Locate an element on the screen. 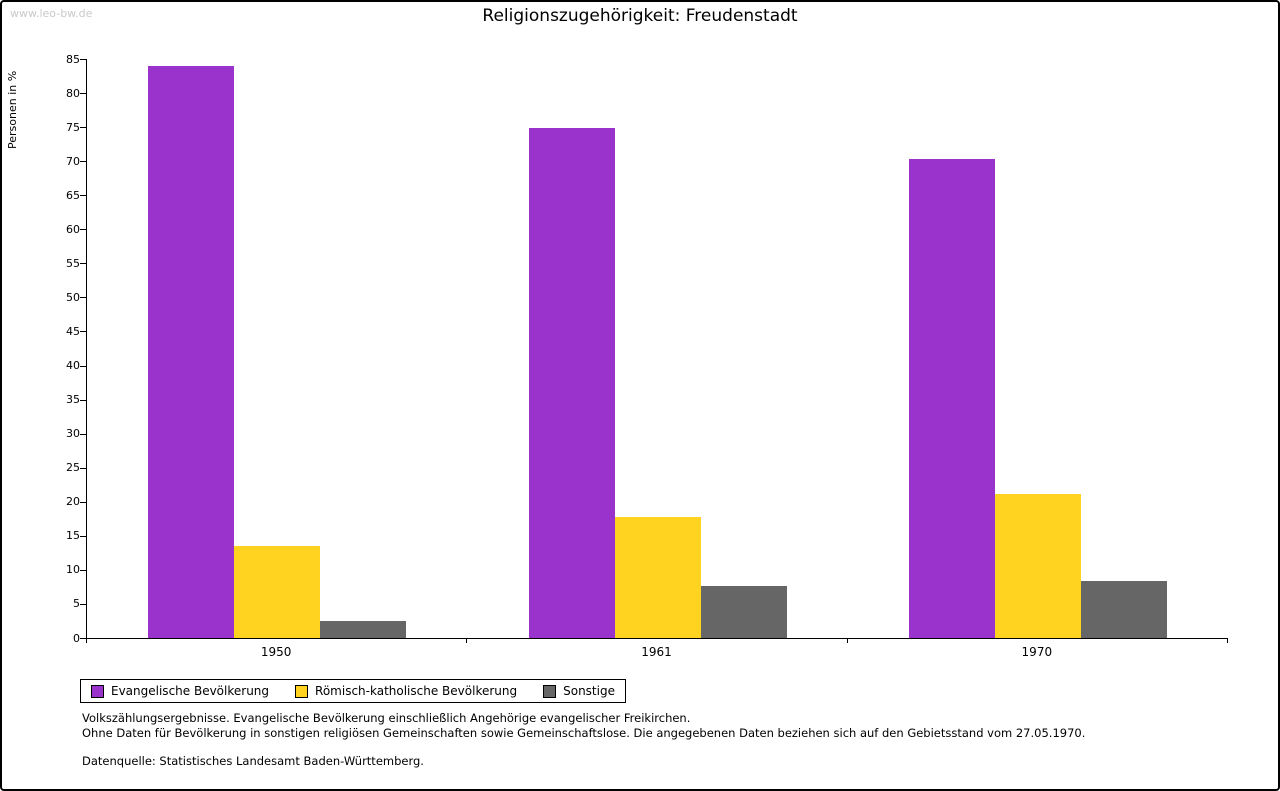  legend-item-0: Evangelische Bevölkerung is located at coordinates (180, 691).